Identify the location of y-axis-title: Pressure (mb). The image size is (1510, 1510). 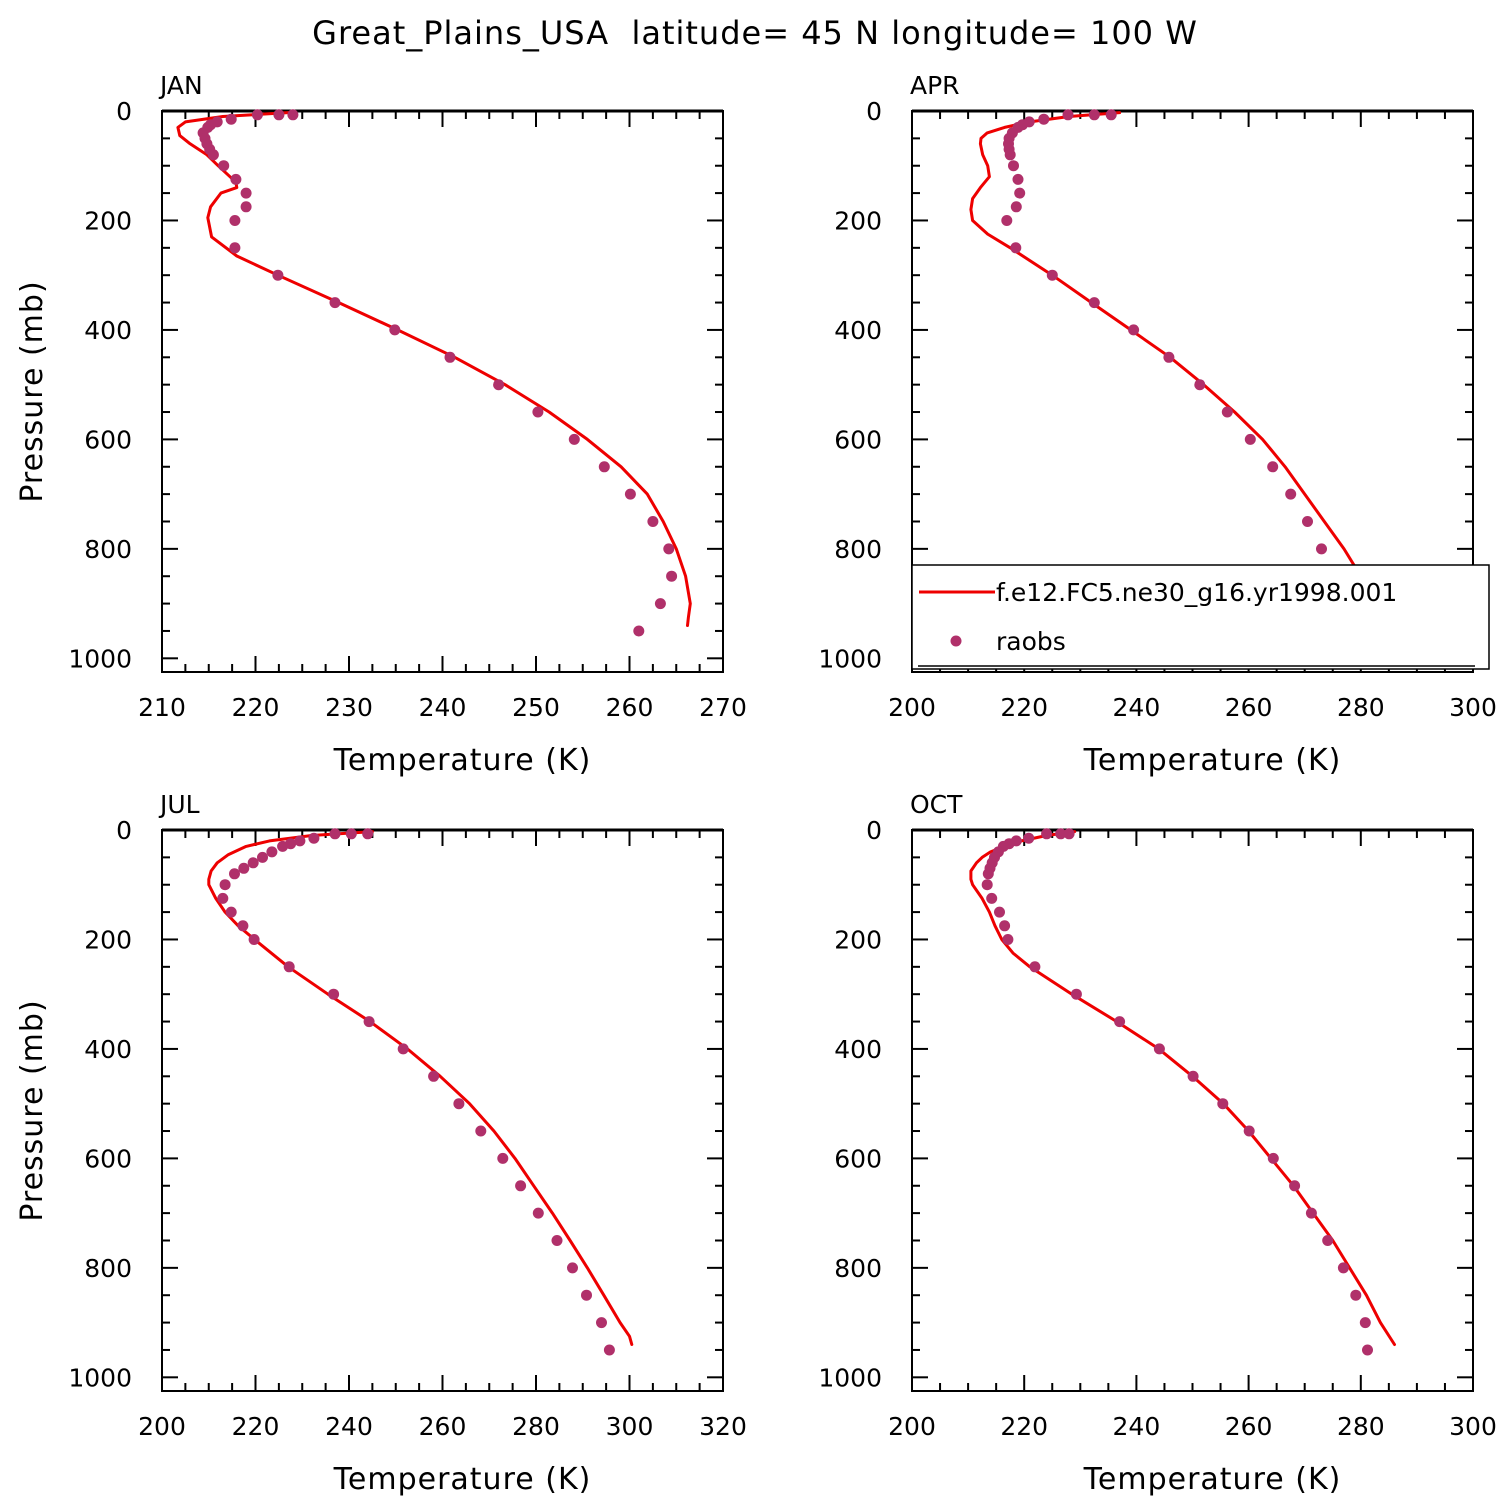
(32, 391).